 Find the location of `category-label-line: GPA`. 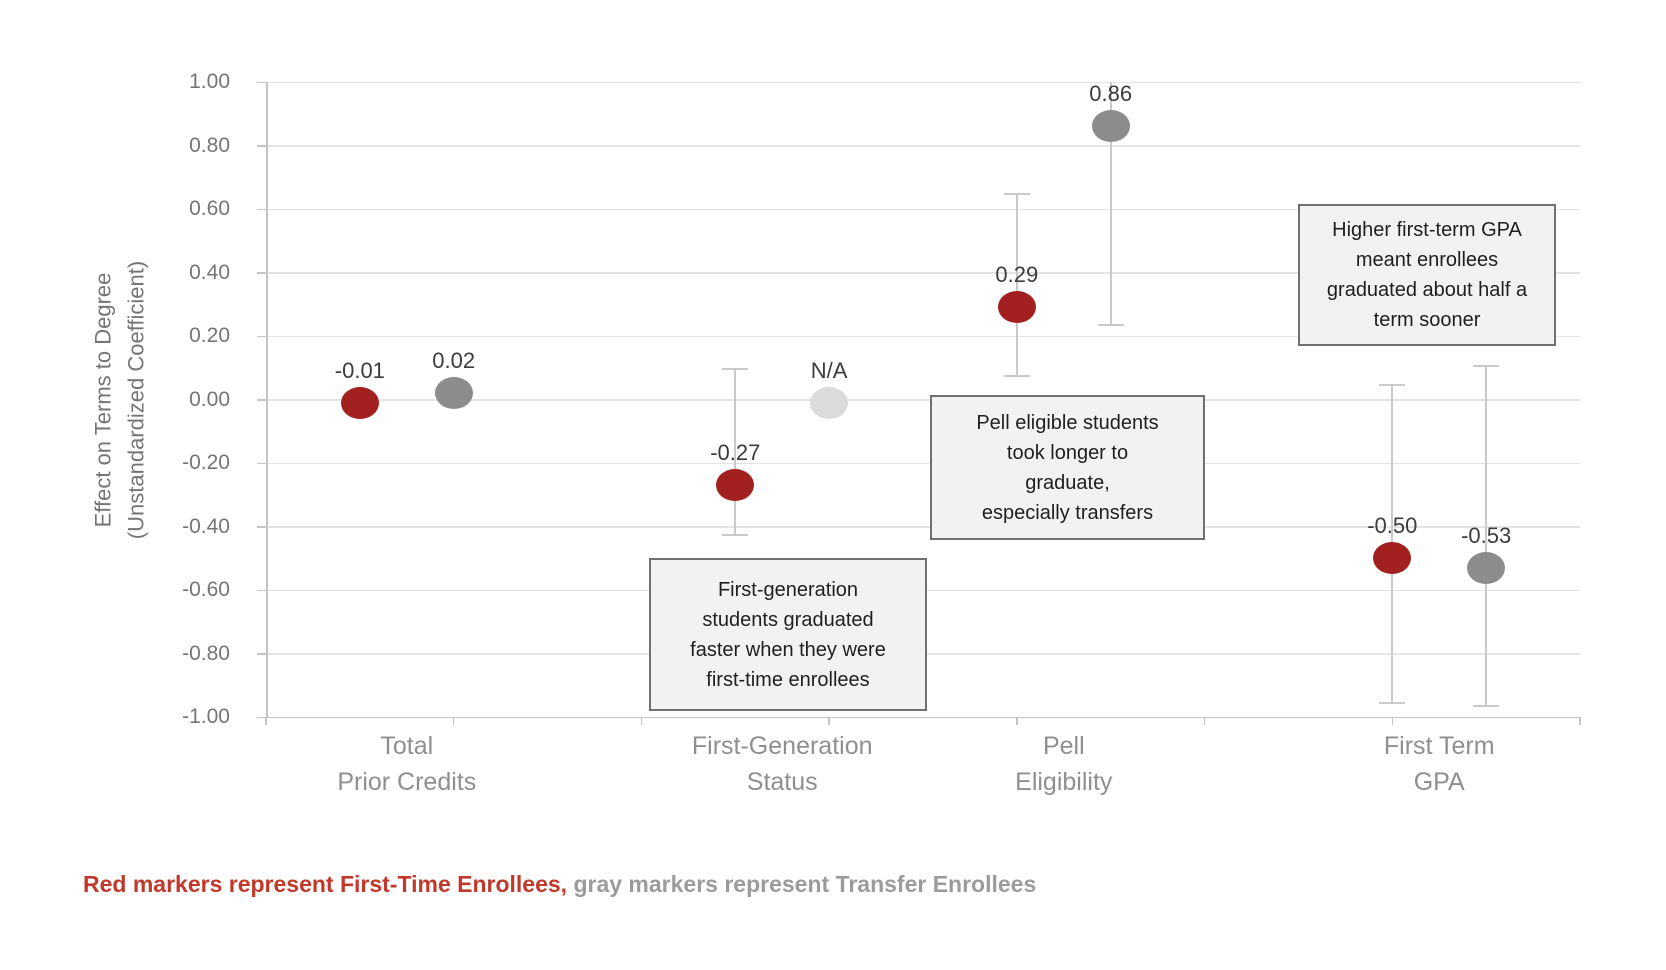

category-label-line: GPA is located at coordinates (1439, 782).